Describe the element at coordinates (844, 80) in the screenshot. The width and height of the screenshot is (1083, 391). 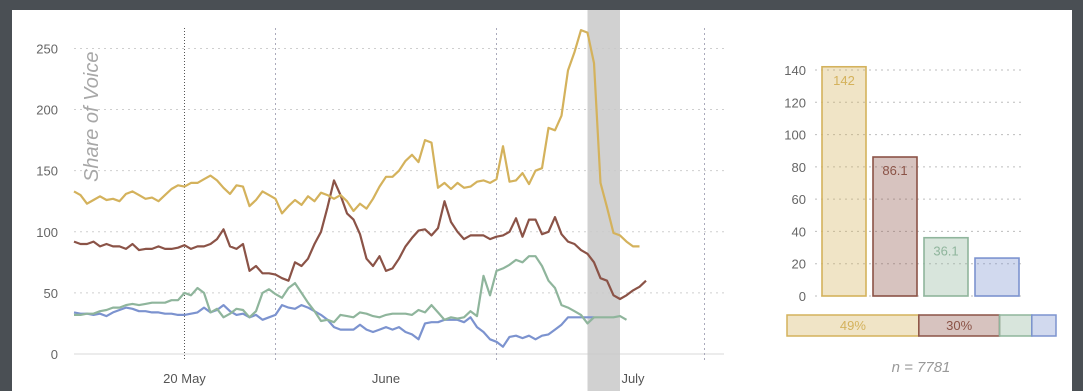
I see `bar-value-label: 142` at that location.